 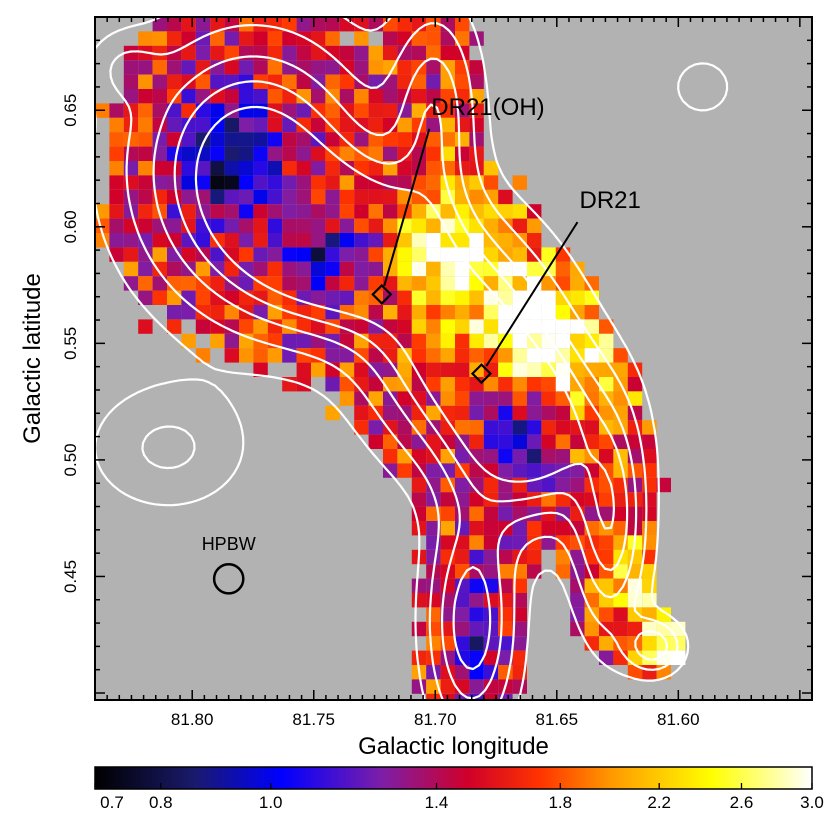 I want to click on colorbar-tick-label: 2.2, so click(x=659, y=802).